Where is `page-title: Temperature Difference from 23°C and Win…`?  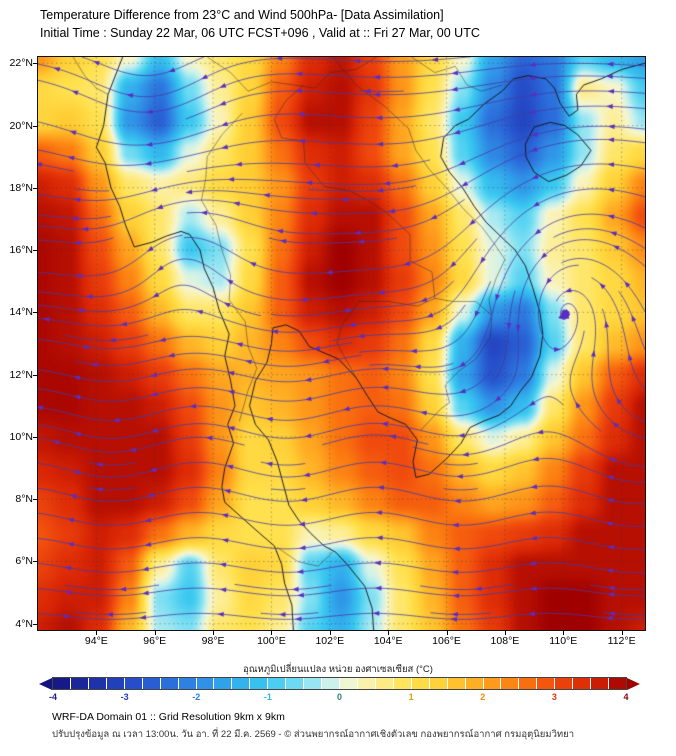
page-title: Temperature Difference from 23°C and Win… is located at coordinates (242, 15).